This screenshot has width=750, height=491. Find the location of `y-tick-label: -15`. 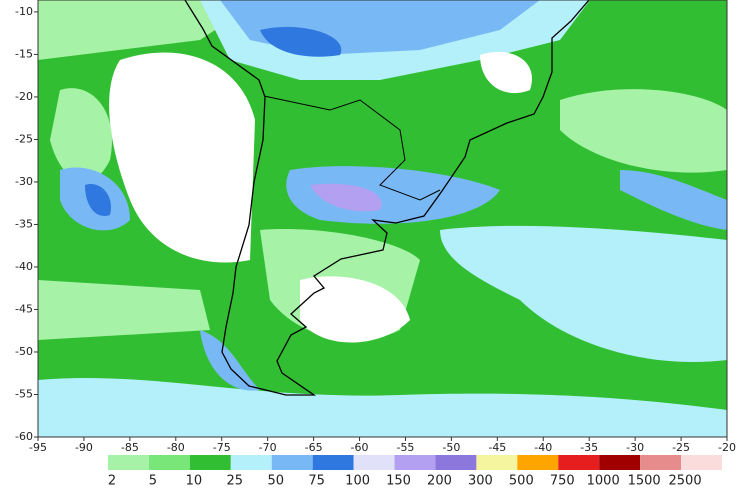

y-tick-label: -15 is located at coordinates (24, 53).